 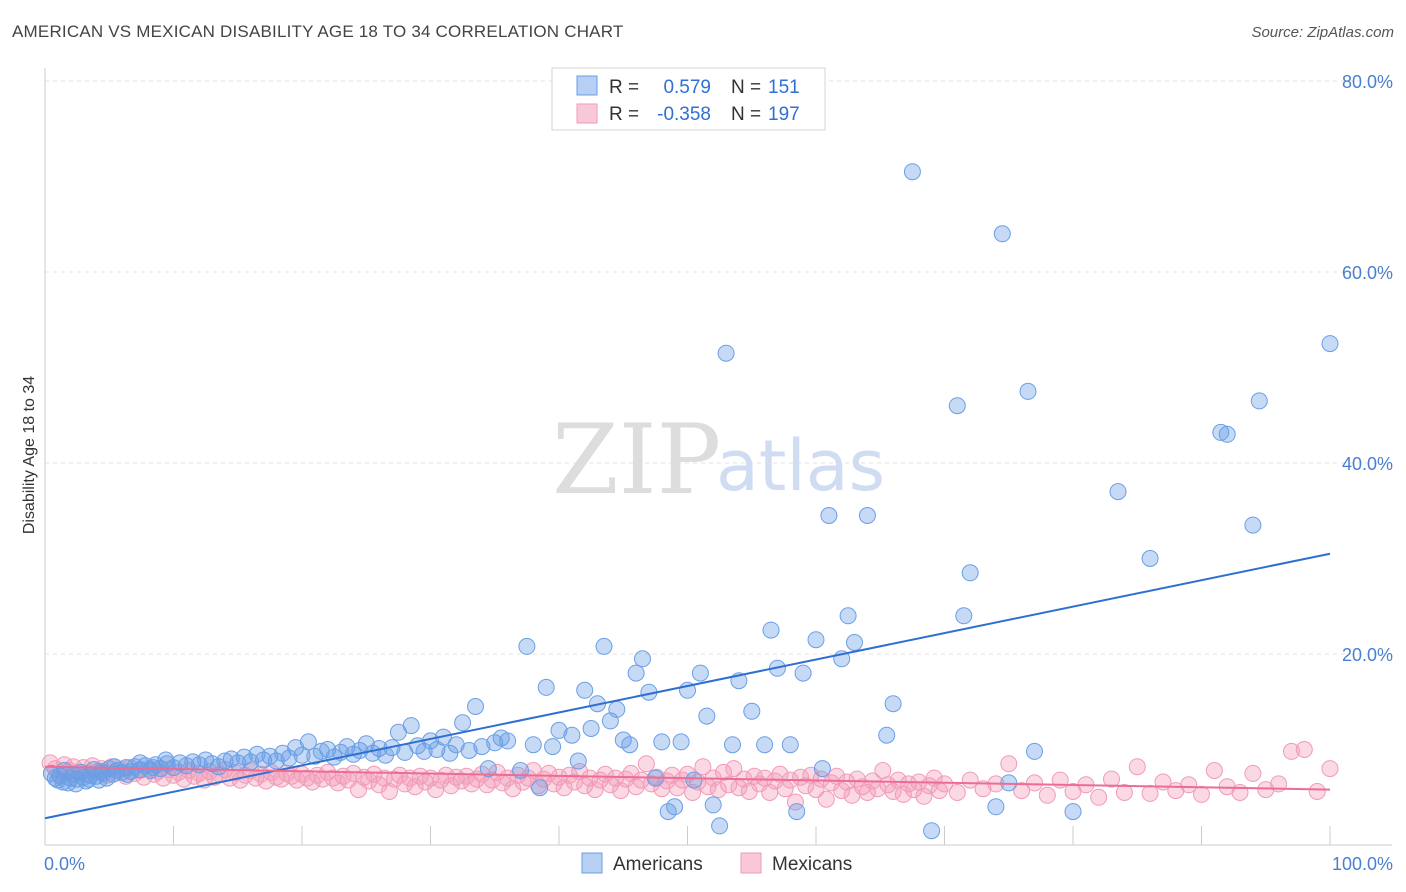 What do you see at coordinates (800, 466) in the screenshot?
I see `watermark-atlas: atlas` at bounding box center [800, 466].